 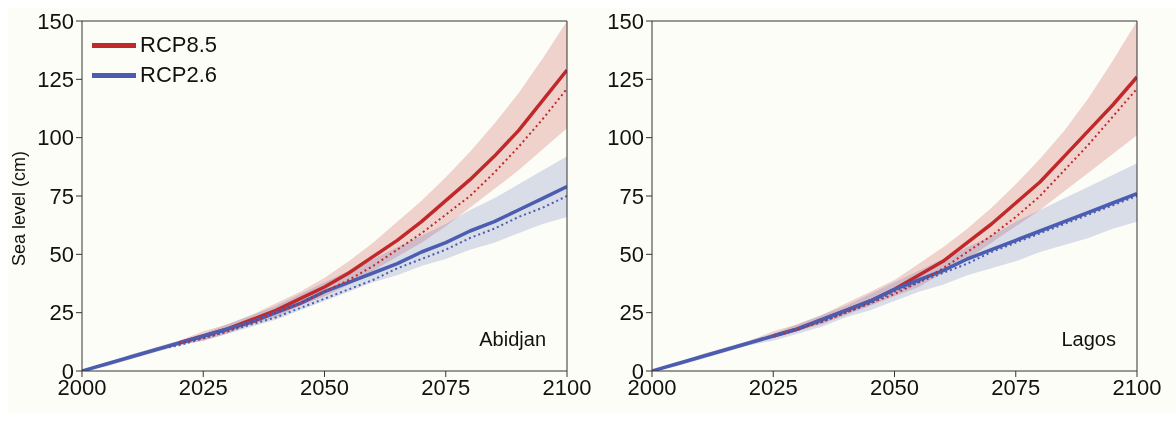 I want to click on y-axis-title: Sea level (cm), so click(x=19, y=208).